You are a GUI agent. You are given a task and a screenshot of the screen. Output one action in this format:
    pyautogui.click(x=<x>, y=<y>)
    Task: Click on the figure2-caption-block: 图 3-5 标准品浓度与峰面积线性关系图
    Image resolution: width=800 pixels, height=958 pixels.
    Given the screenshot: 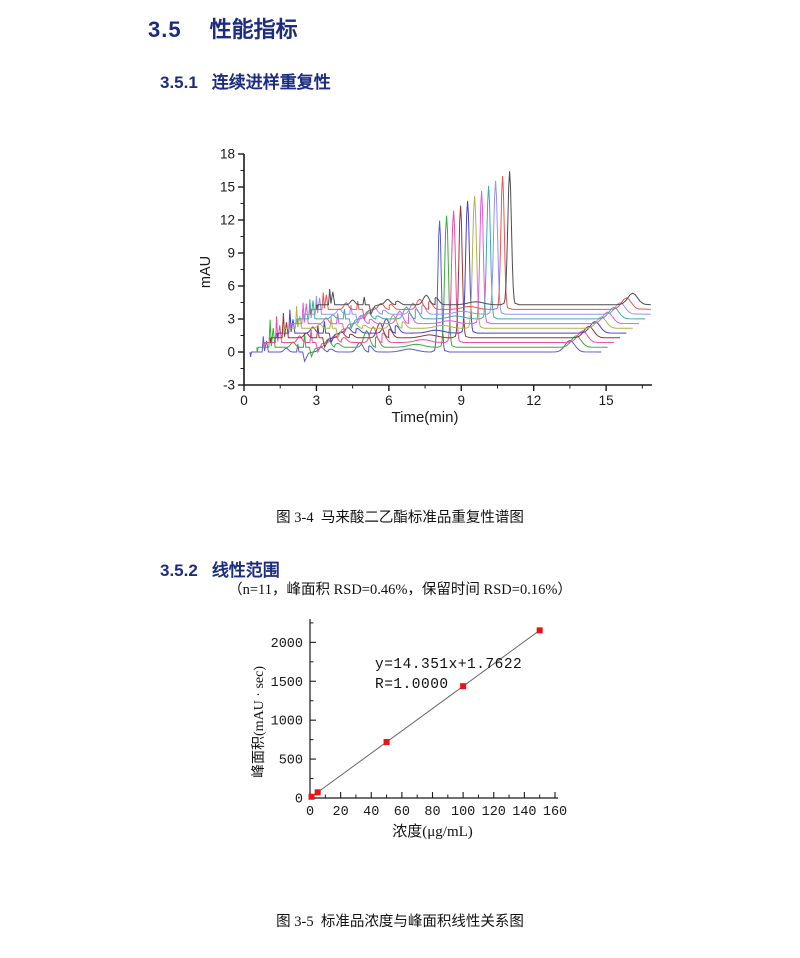 What is the action you would take?
    pyautogui.click(x=400, y=910)
    